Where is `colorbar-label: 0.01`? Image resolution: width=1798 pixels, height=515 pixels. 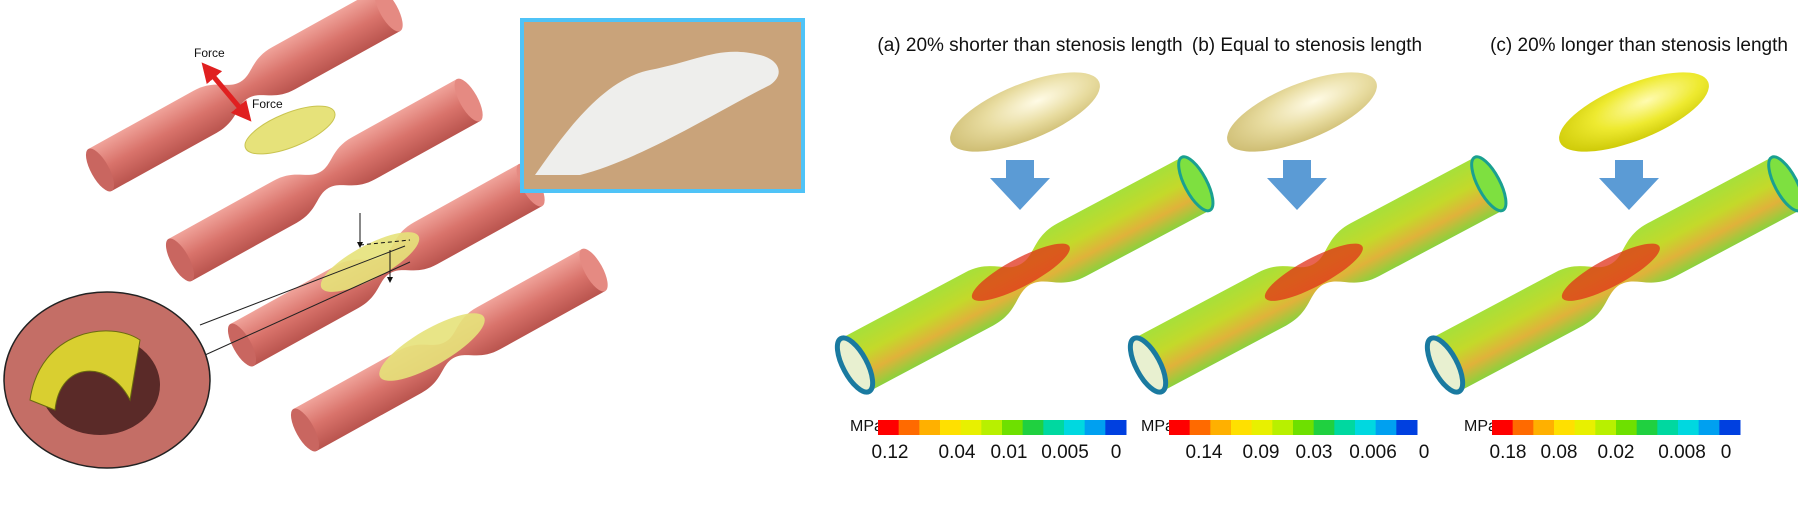
colorbar-label: 0.01 is located at coordinates (1009, 452).